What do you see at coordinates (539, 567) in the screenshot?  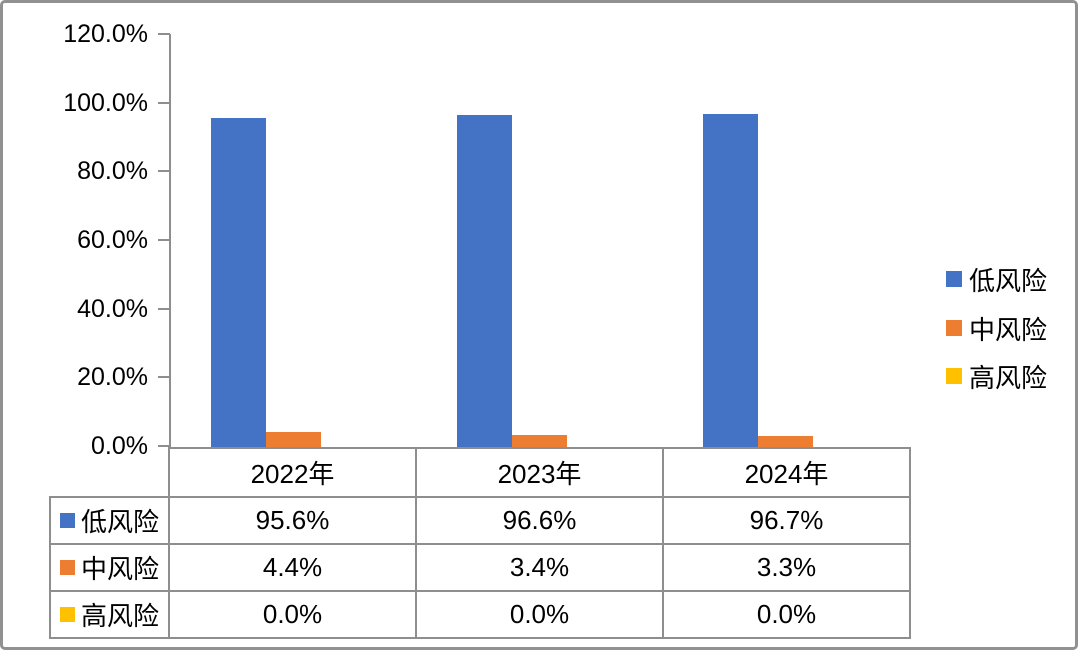 I see `value-cell: 3.4%` at bounding box center [539, 567].